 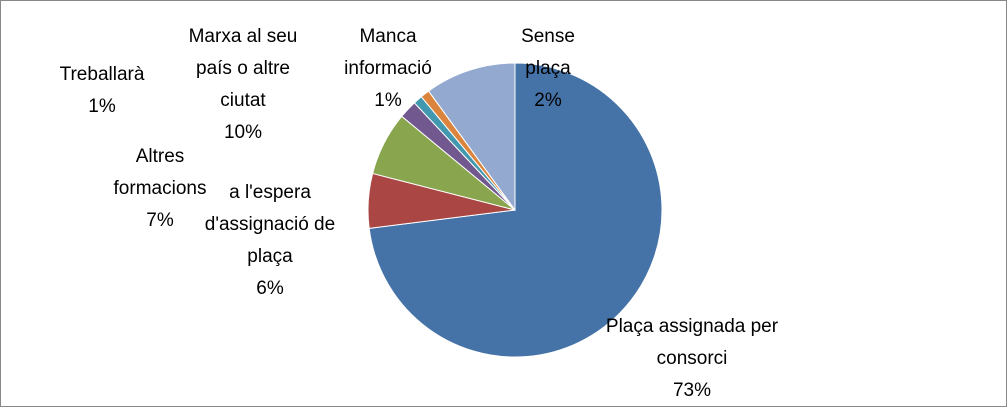 I want to click on slice-value-label: 7%, so click(x=160, y=220).